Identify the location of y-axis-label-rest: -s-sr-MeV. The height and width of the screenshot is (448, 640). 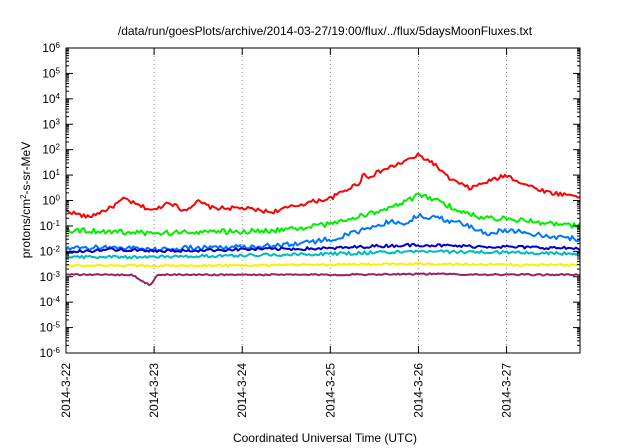
(26, 168).